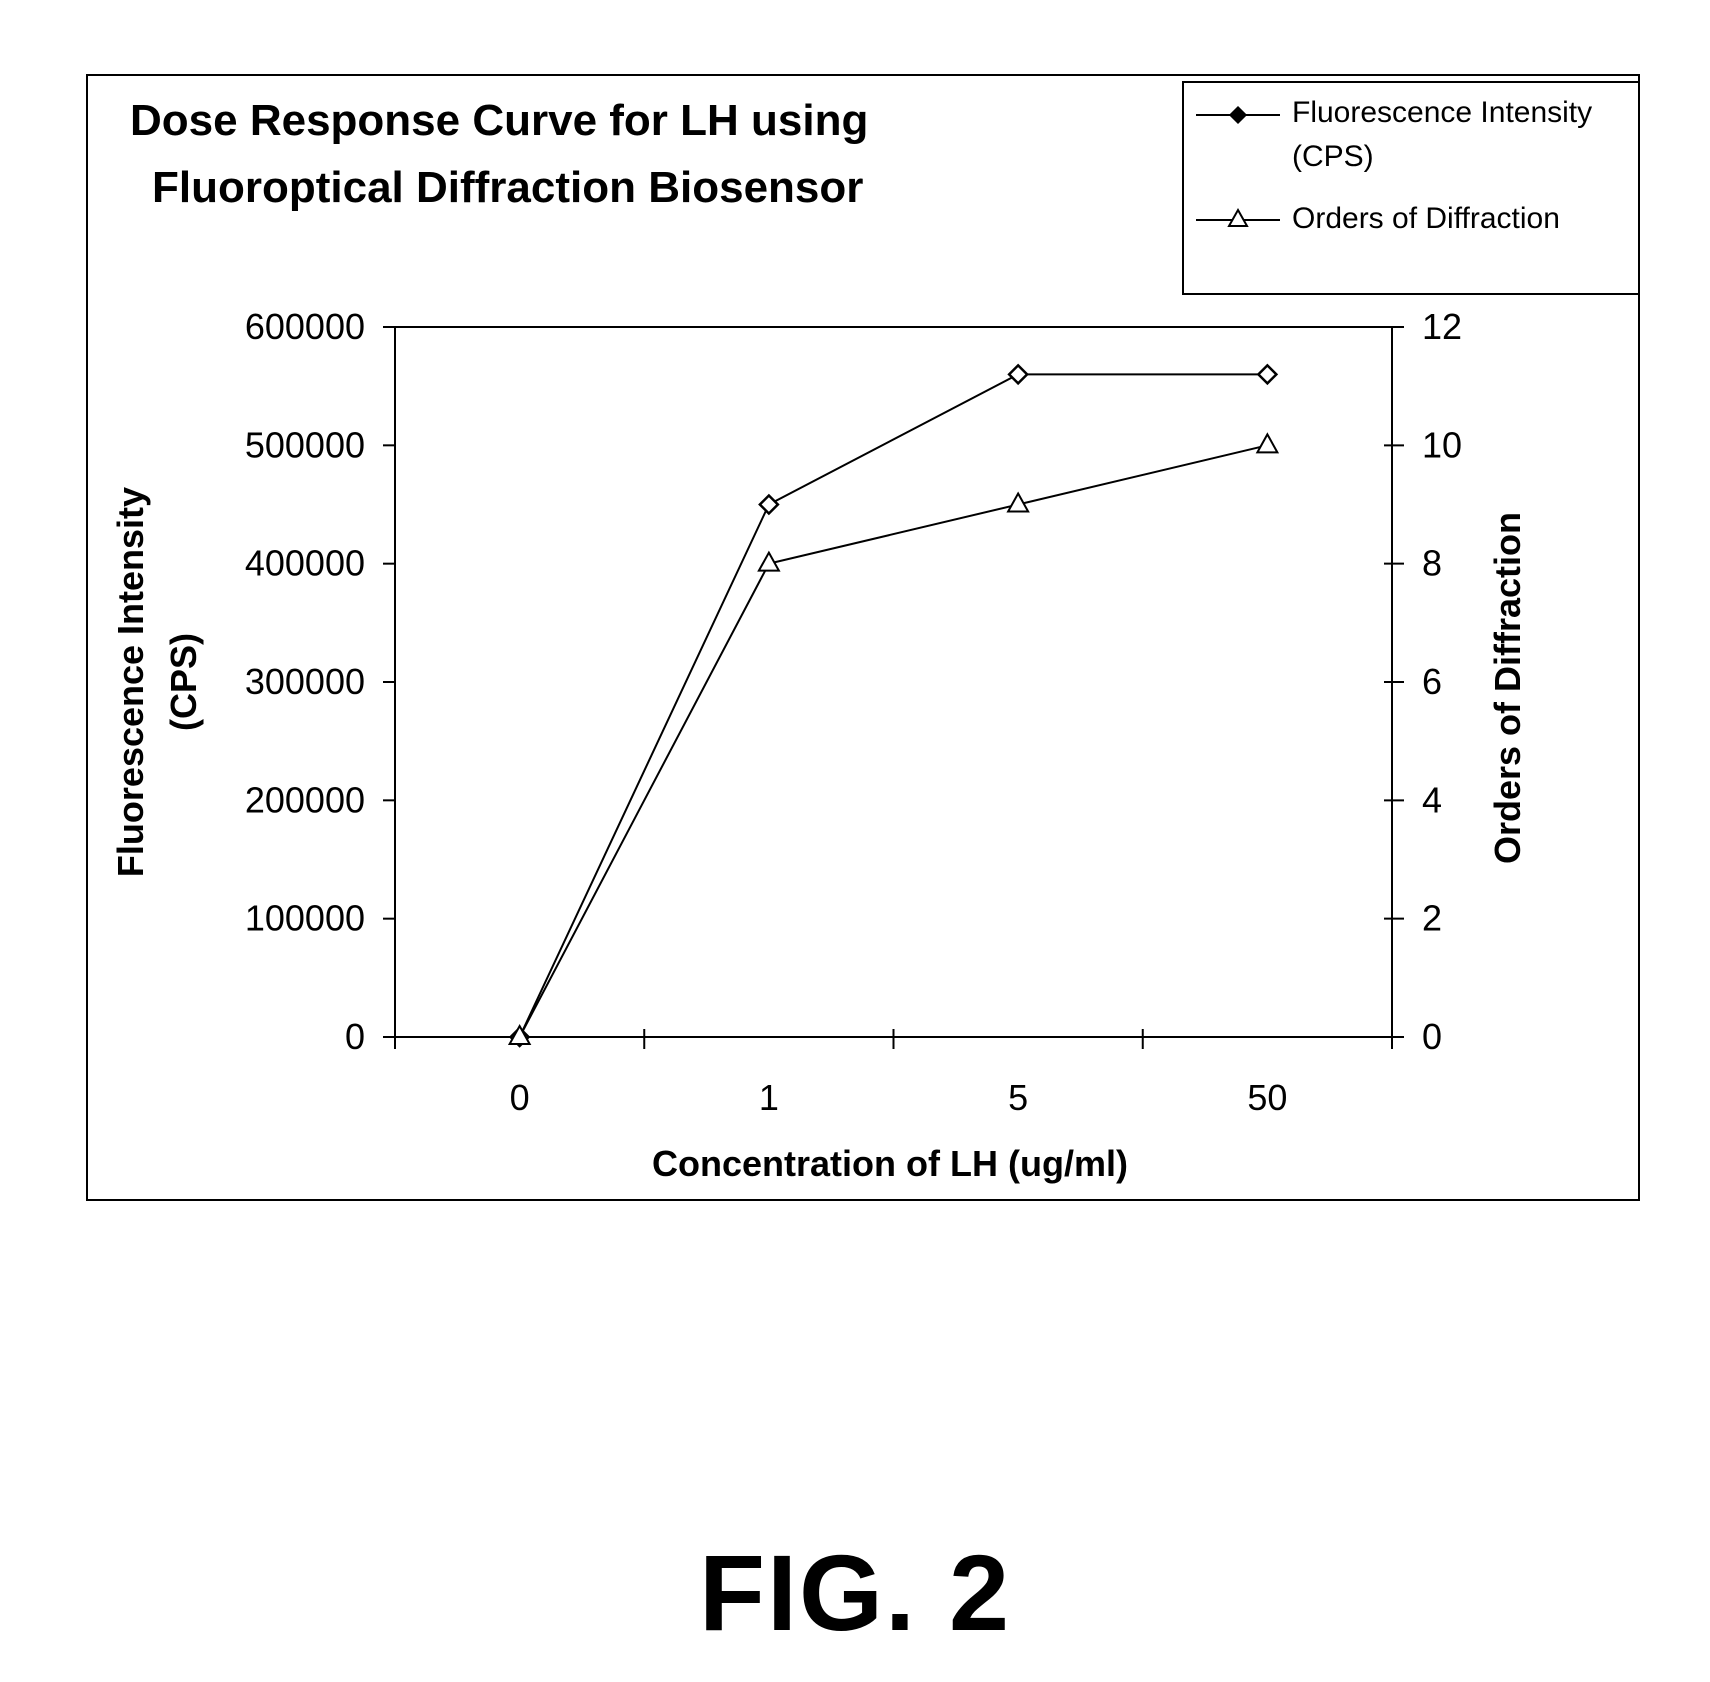 Image resolution: width=1710 pixels, height=1682 pixels. Describe the element at coordinates (1432, 1036) in the screenshot. I see `y2-tick-label: 0` at that location.